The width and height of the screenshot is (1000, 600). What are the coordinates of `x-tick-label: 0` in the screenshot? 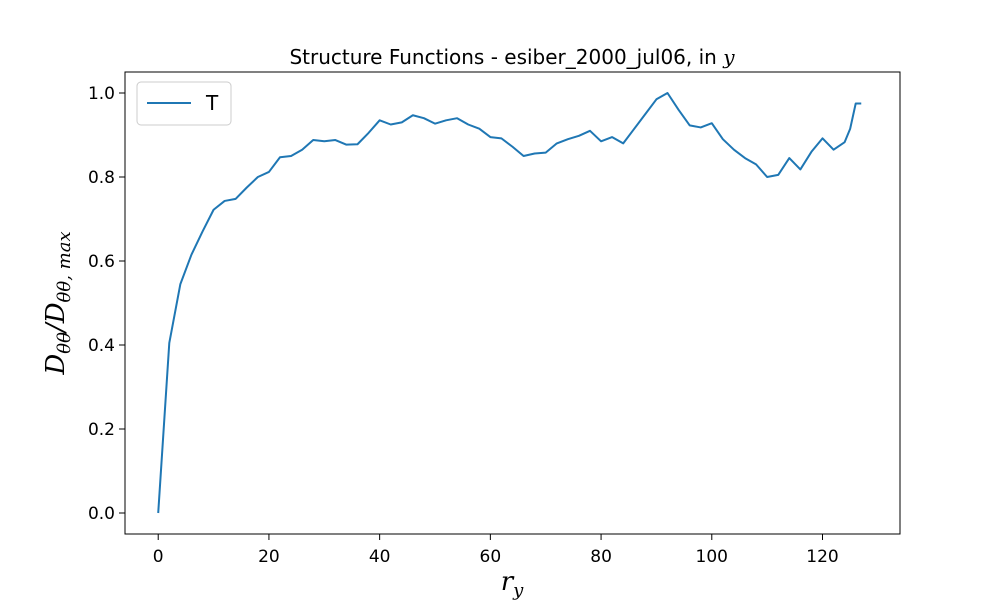 It's located at (158, 557).